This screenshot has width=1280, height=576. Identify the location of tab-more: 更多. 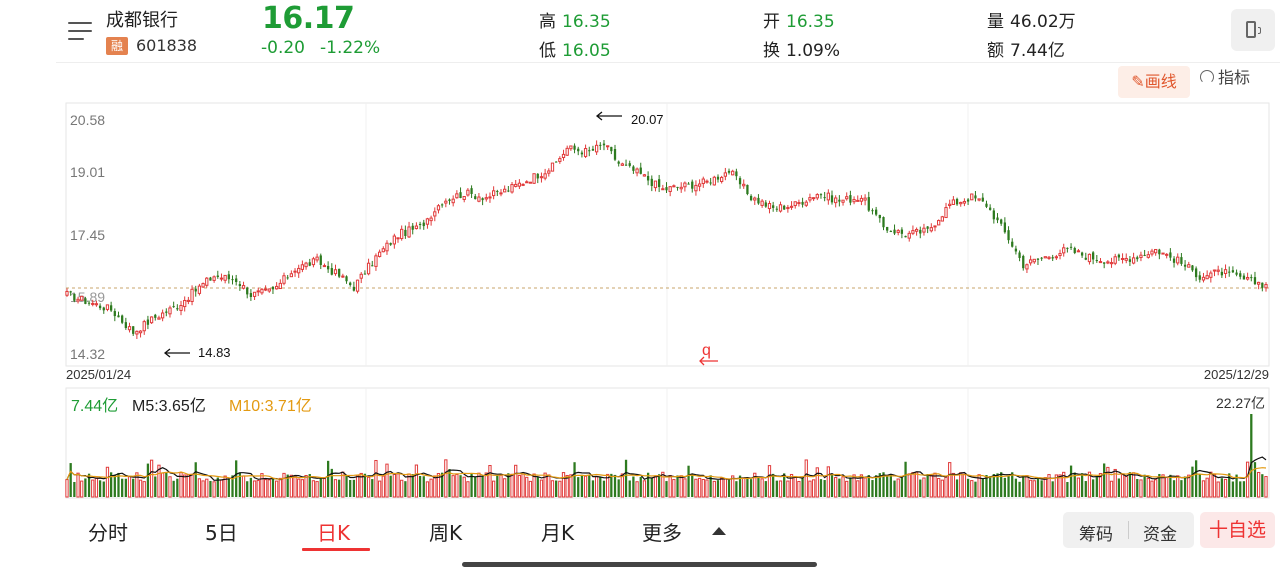
(662, 533).